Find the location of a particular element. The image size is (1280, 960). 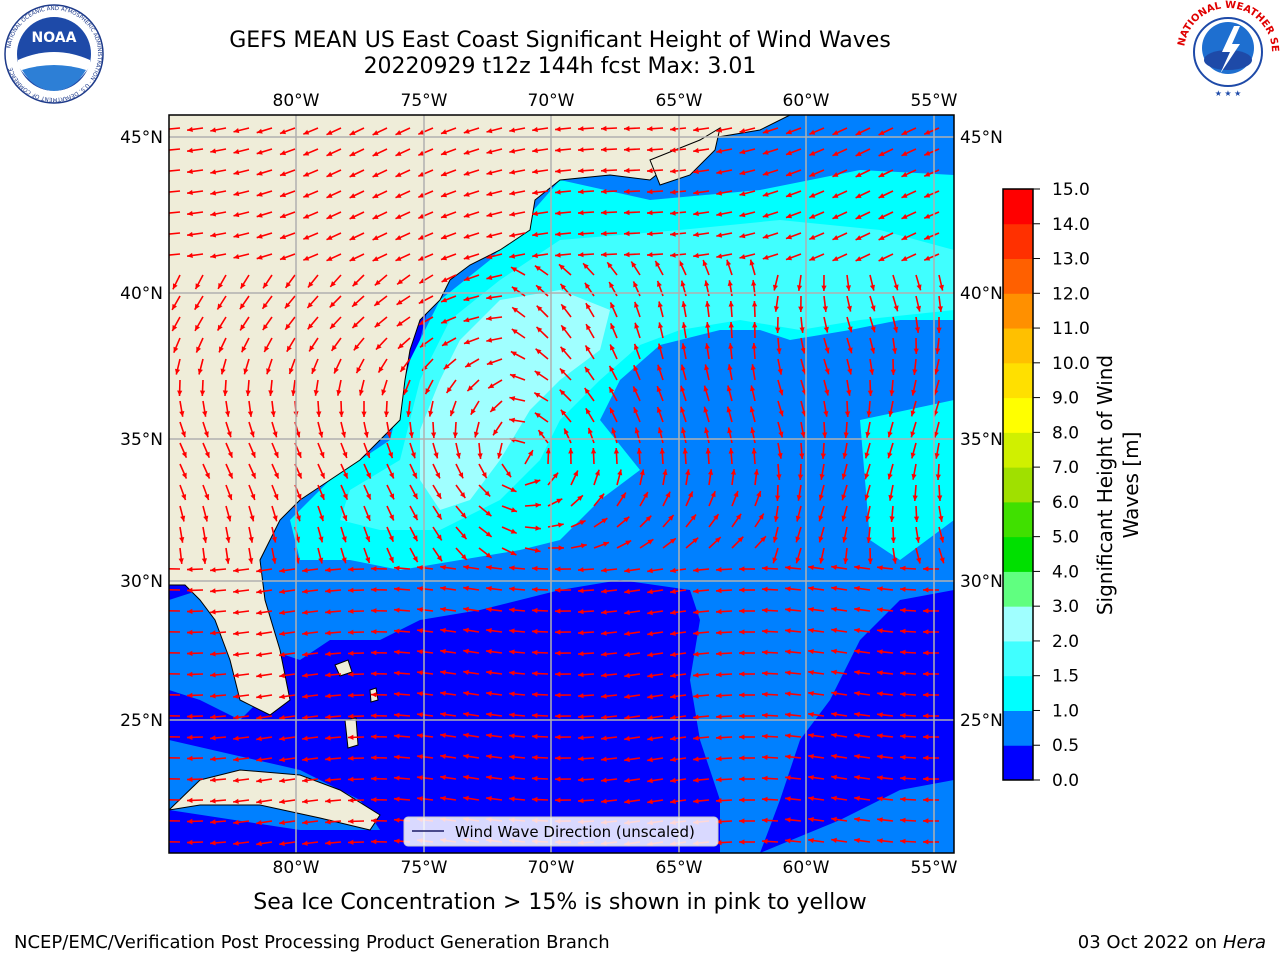

colorbar-tick-label: 0.5 is located at coordinates (1065, 746).